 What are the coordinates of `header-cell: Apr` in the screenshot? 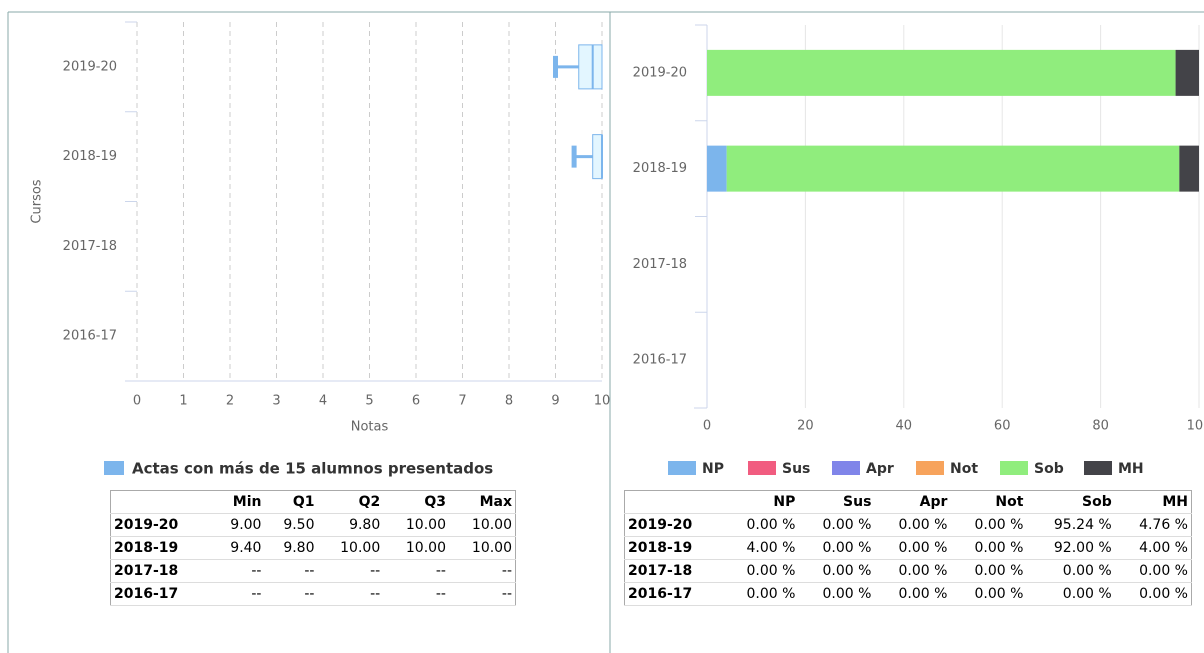 It's located at (912, 502).